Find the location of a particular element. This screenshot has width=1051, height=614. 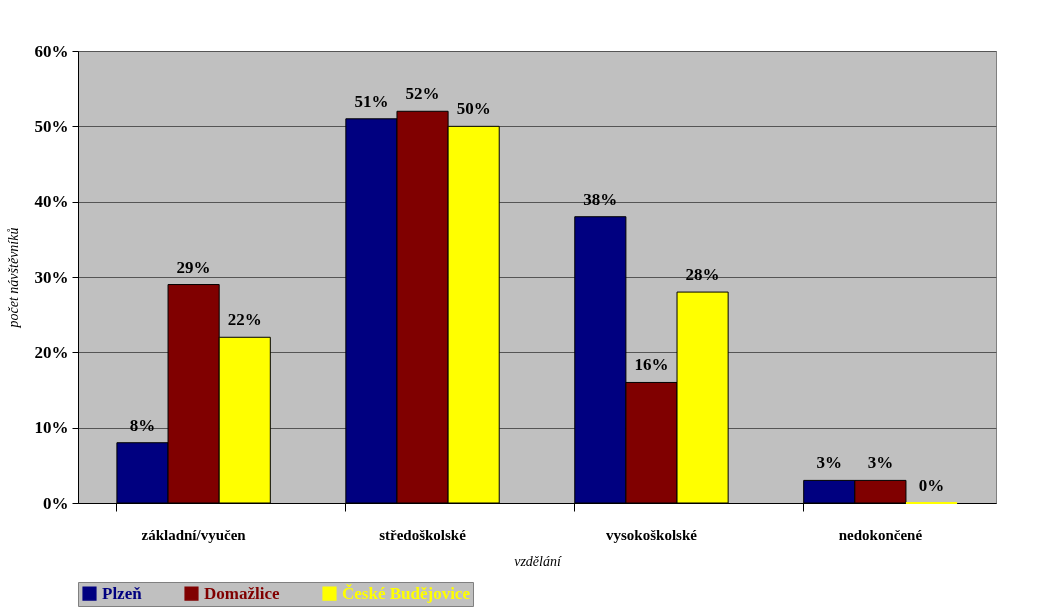

data-label: 16% is located at coordinates (651, 365).